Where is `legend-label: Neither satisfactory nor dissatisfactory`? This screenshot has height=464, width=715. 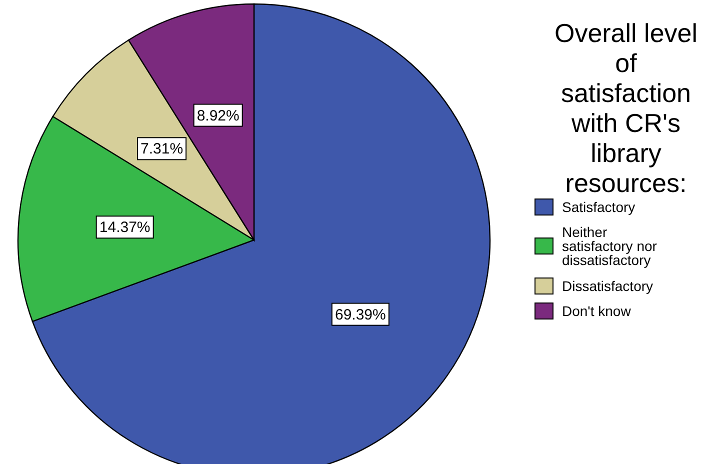
legend-label: Neither satisfactory nor dissatisfactory is located at coordinates (610, 246).